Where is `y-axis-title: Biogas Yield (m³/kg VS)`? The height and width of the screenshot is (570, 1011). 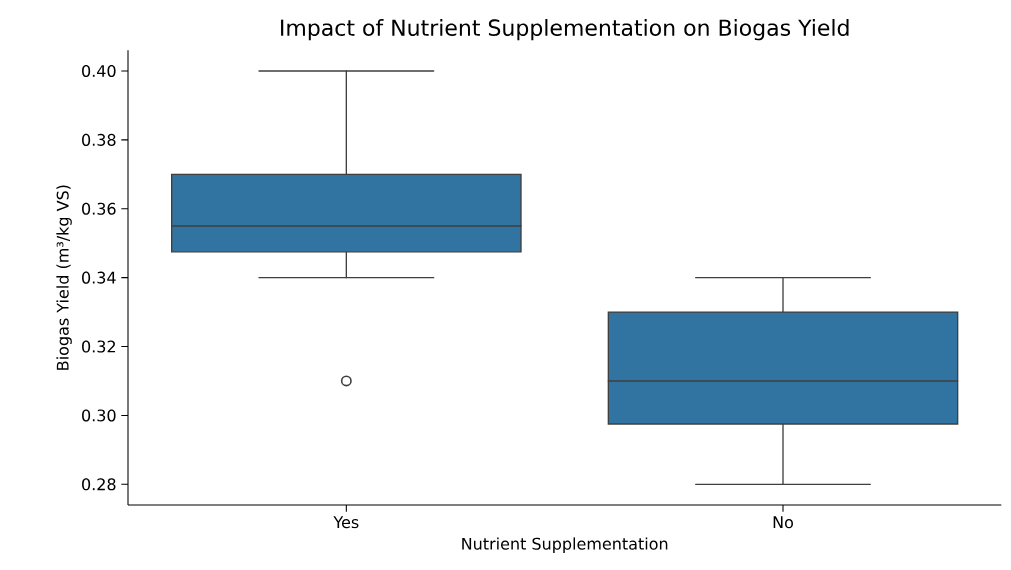
y-axis-title: Biogas Yield (m³/kg VS) is located at coordinates (64, 277).